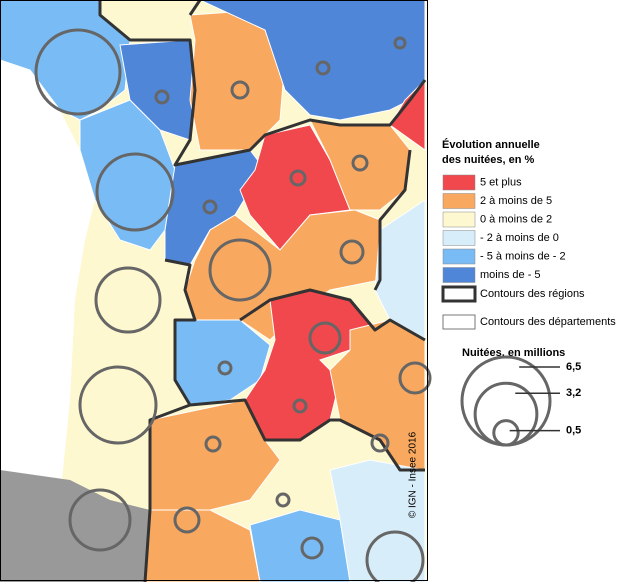 The height and width of the screenshot is (582, 626). What do you see at coordinates (491, 144) in the screenshot?
I see `legend-title: Évolution annuelle` at bounding box center [491, 144].